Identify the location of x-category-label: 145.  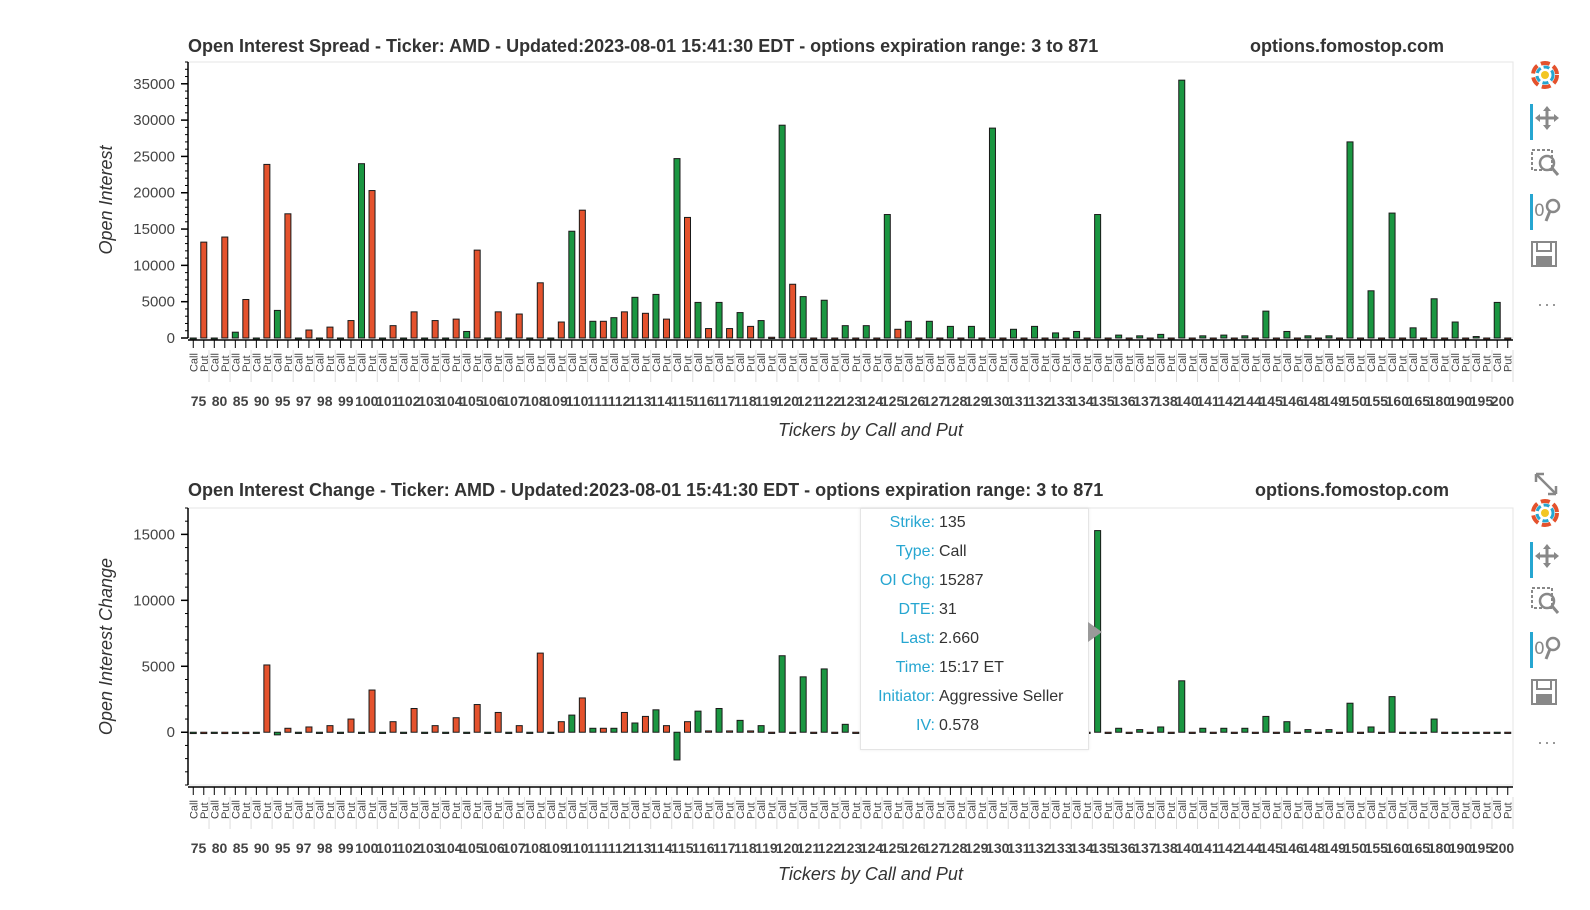
(1271, 401).